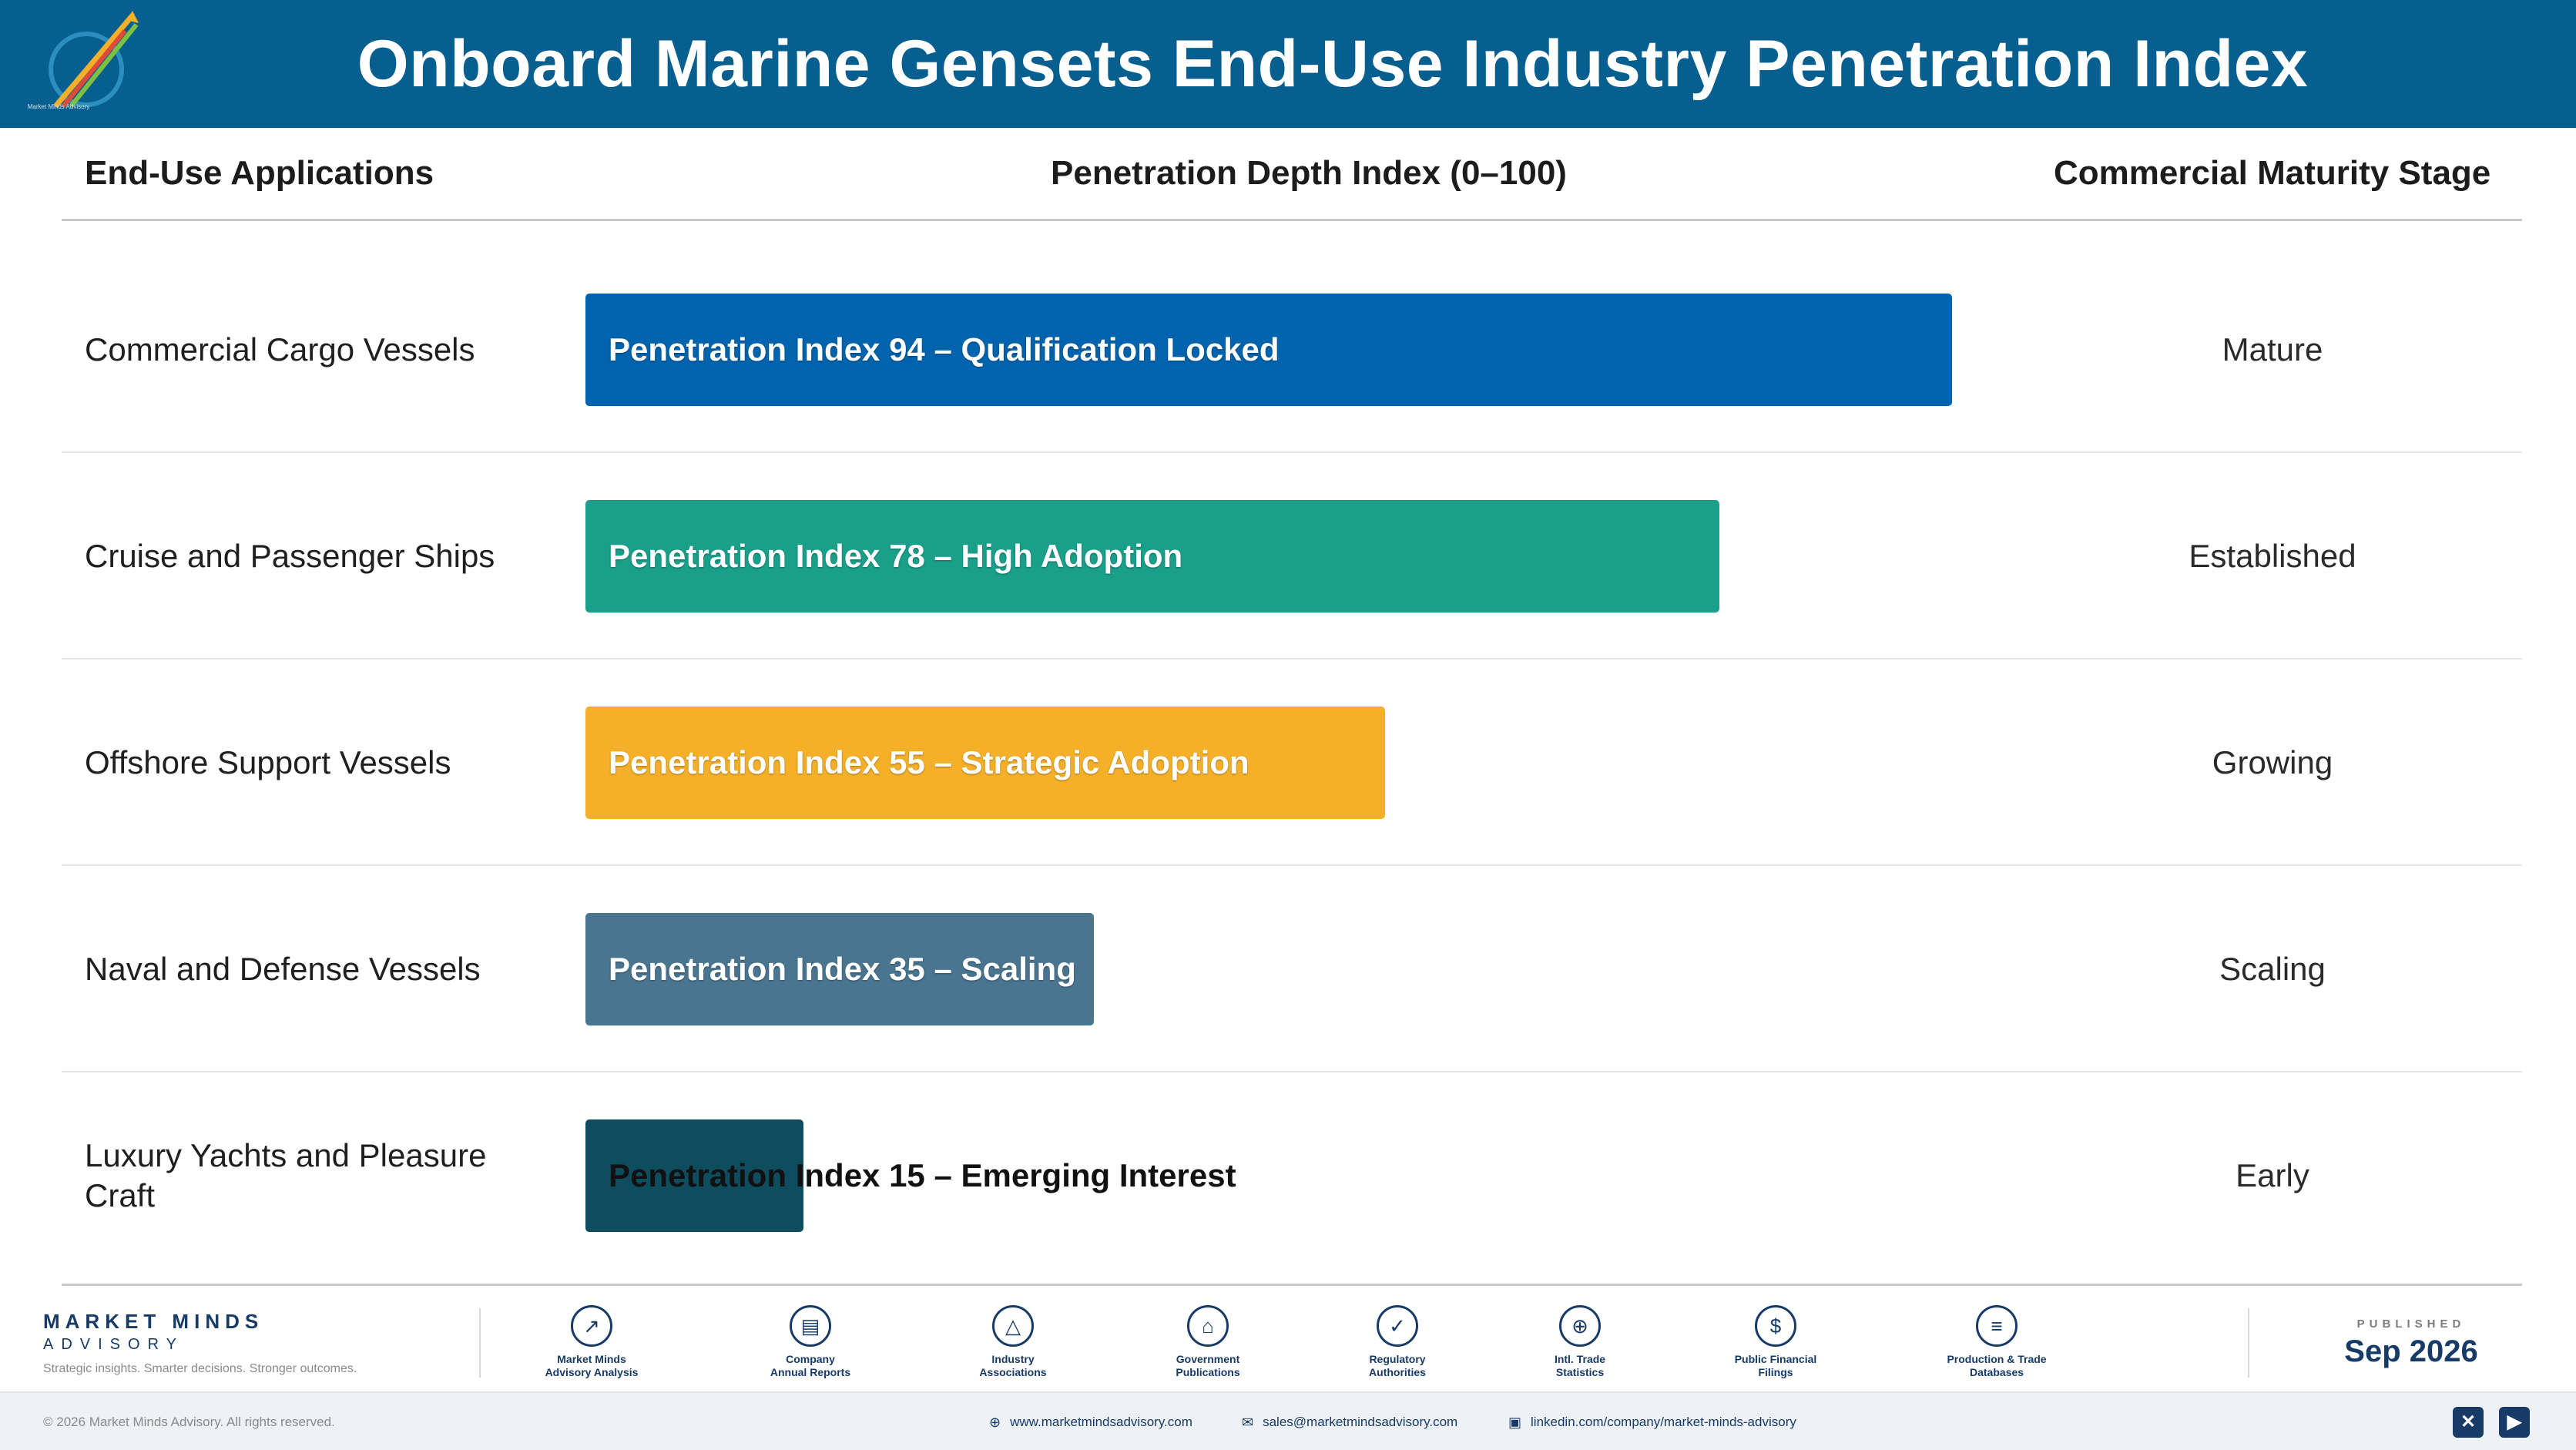 The image size is (2576, 1450). Describe the element at coordinates (2272, 173) in the screenshot. I see `column-header-stage: Commercial Maturity Stage` at that location.